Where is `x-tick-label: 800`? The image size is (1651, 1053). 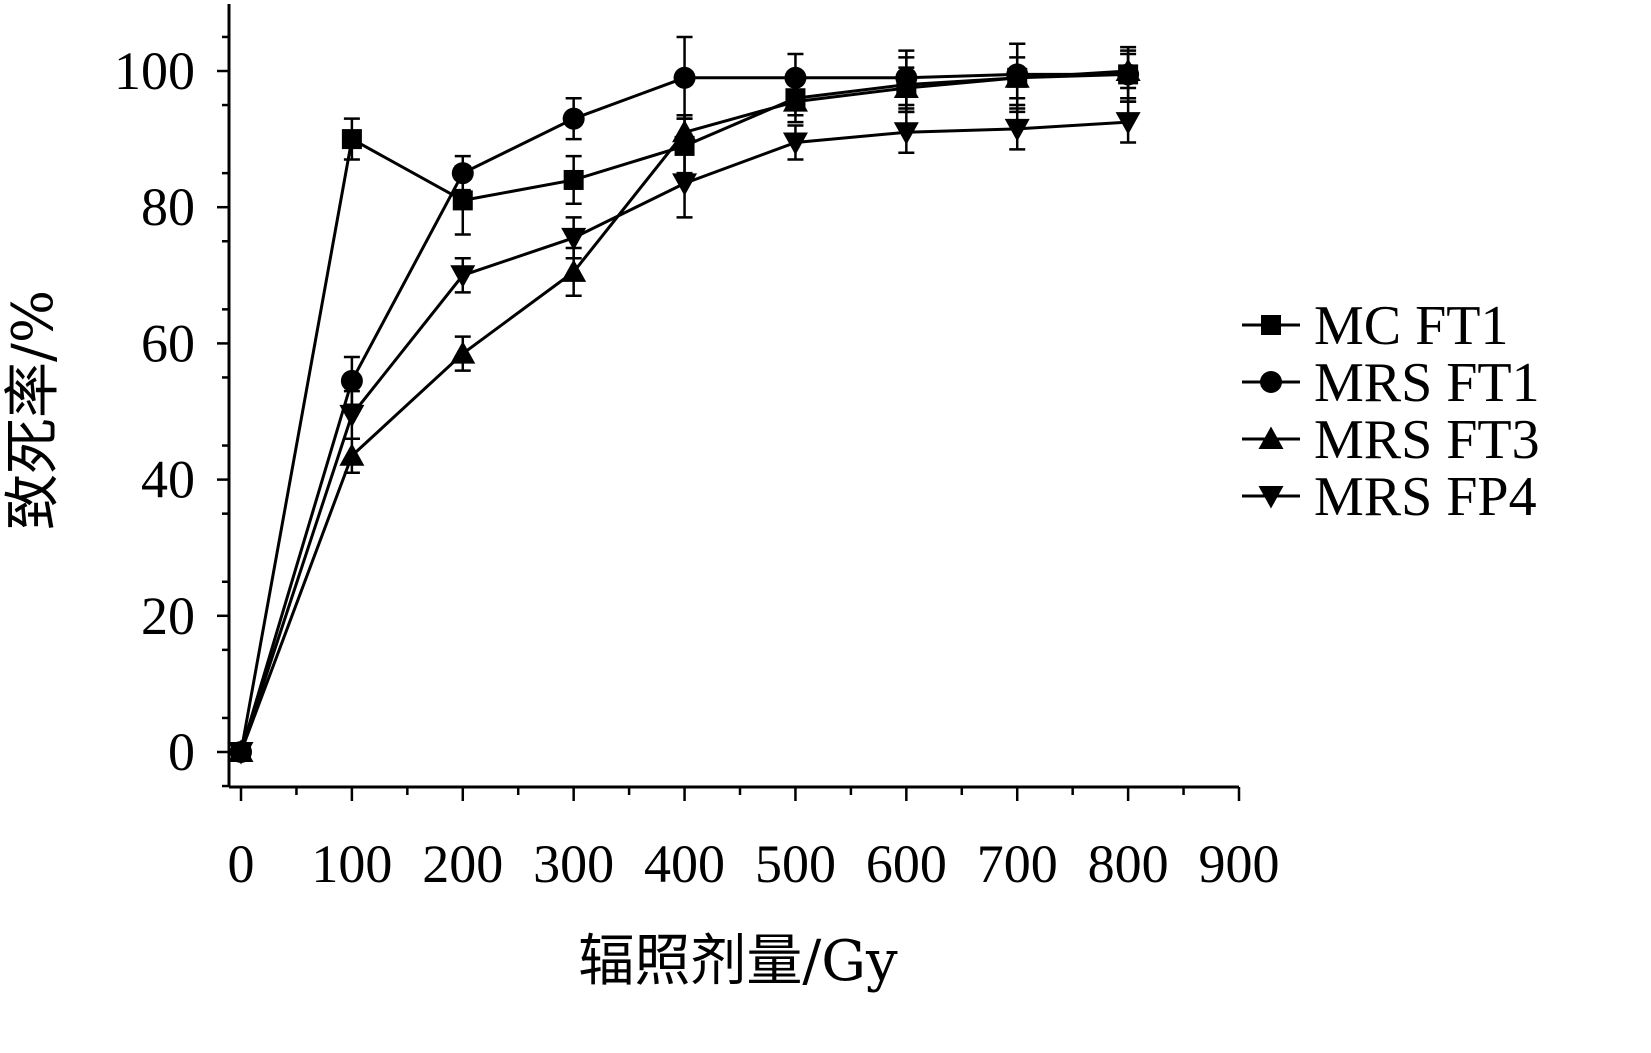 x-tick-label: 800 is located at coordinates (1128, 864).